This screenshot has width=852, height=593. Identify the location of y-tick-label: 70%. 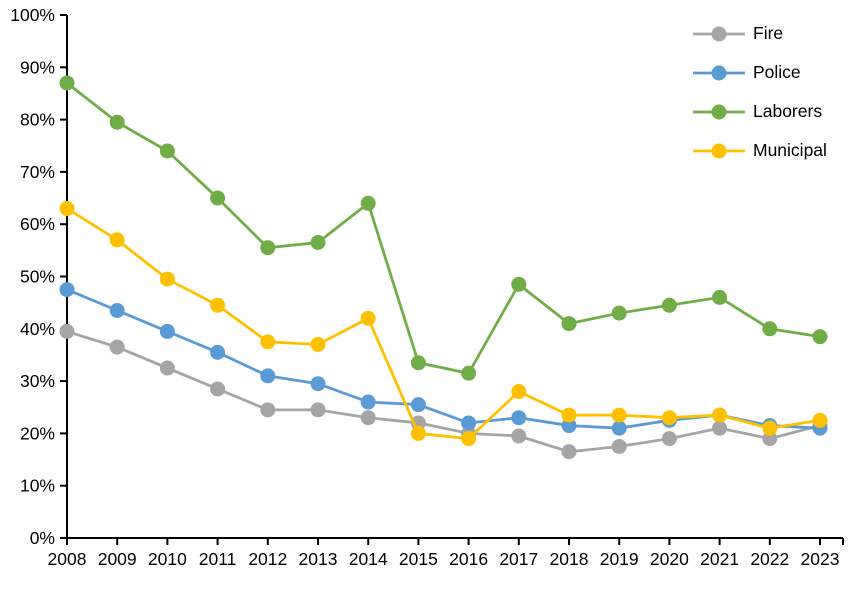
(37, 172).